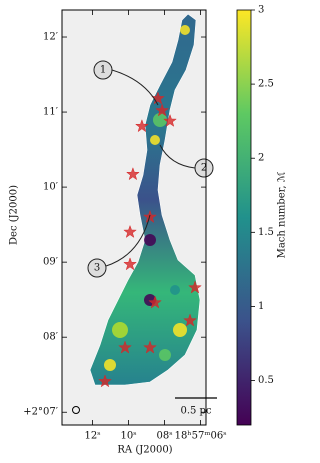  Describe the element at coordinates (51, 112) in the screenshot. I see `y-tick-label: 11′` at that location.